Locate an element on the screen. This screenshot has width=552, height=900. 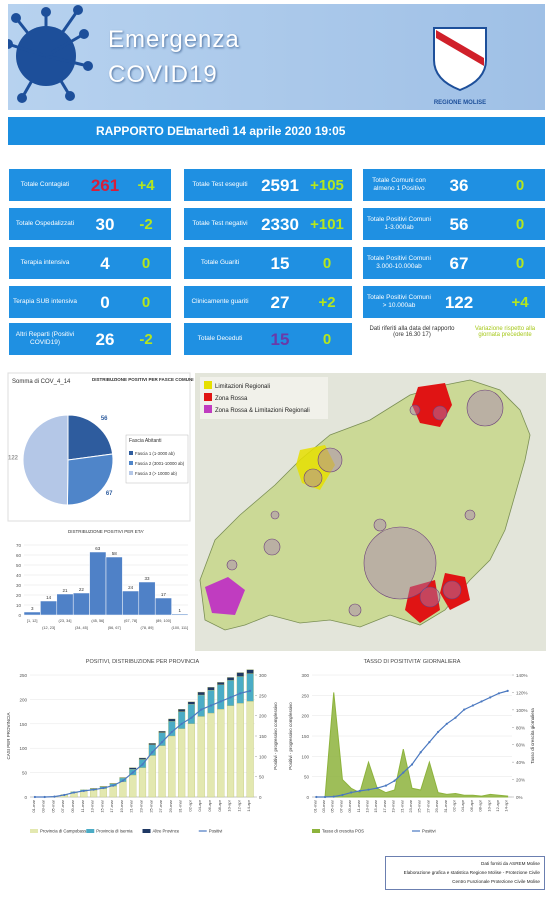
map-legend-bg is located at coordinates (264, 398).